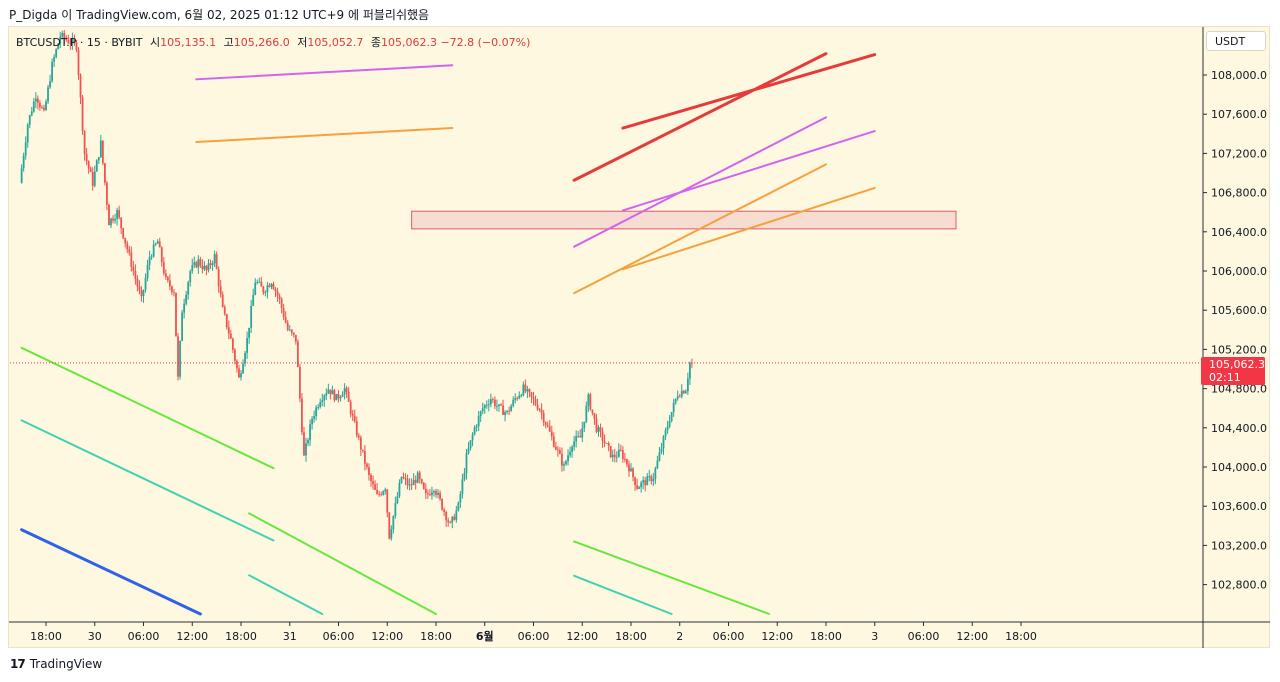 The width and height of the screenshot is (1280, 682). What do you see at coordinates (192, 636) in the screenshot?
I see `time-tick-label: 12:00` at bounding box center [192, 636].